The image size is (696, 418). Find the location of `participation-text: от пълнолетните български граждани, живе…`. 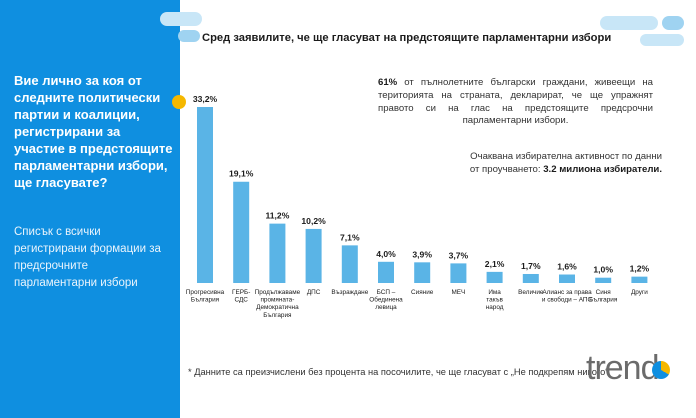

participation-text: от пълнолетните български граждани, живе… is located at coordinates (515, 102).